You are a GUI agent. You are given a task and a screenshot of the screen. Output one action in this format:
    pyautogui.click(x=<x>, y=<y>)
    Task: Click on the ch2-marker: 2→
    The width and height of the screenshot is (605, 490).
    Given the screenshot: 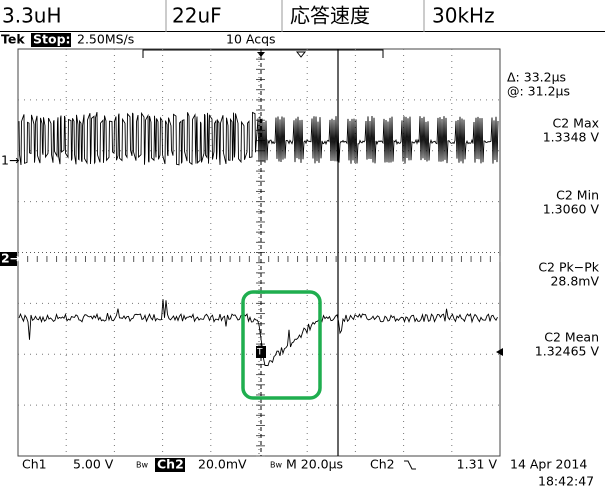 What is the action you would take?
    pyautogui.click(x=10, y=258)
    